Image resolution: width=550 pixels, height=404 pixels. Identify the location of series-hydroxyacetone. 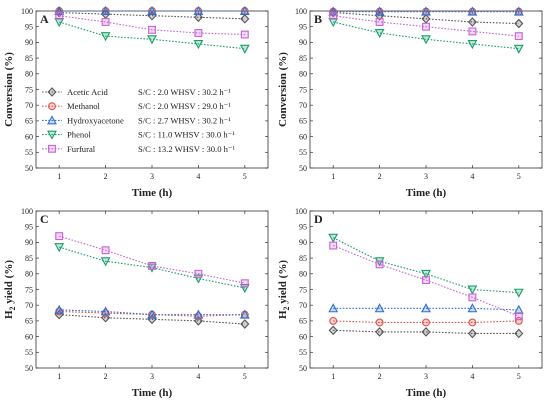
(426, 11).